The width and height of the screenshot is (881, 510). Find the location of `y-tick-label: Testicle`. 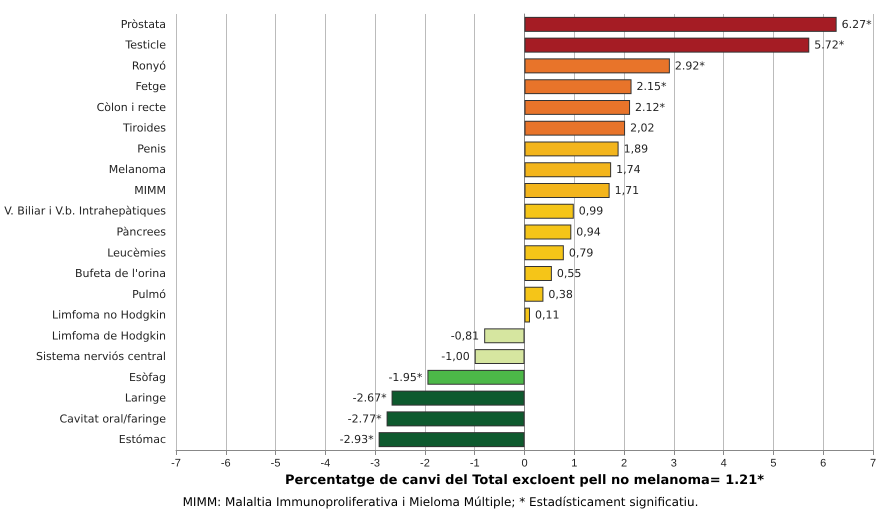

y-tick-label: Testicle is located at coordinates (145, 45).